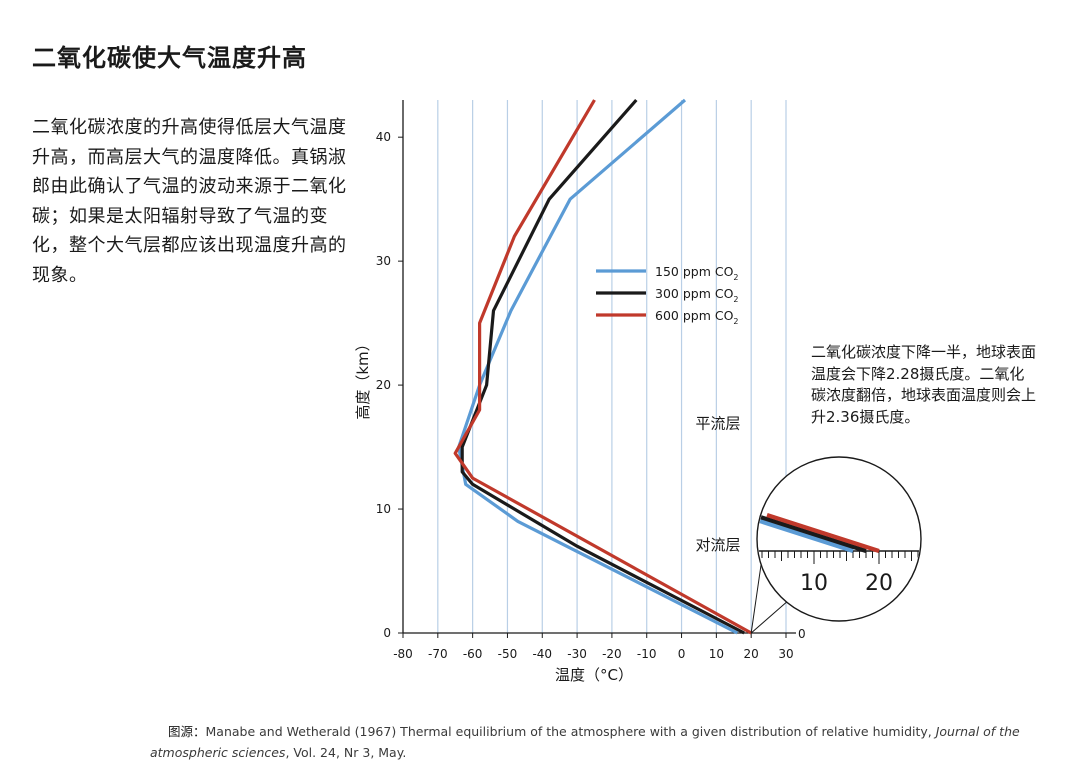  What do you see at coordinates (594, 675) in the screenshot?
I see `x-axis-title: 温度（°C）` at bounding box center [594, 675].